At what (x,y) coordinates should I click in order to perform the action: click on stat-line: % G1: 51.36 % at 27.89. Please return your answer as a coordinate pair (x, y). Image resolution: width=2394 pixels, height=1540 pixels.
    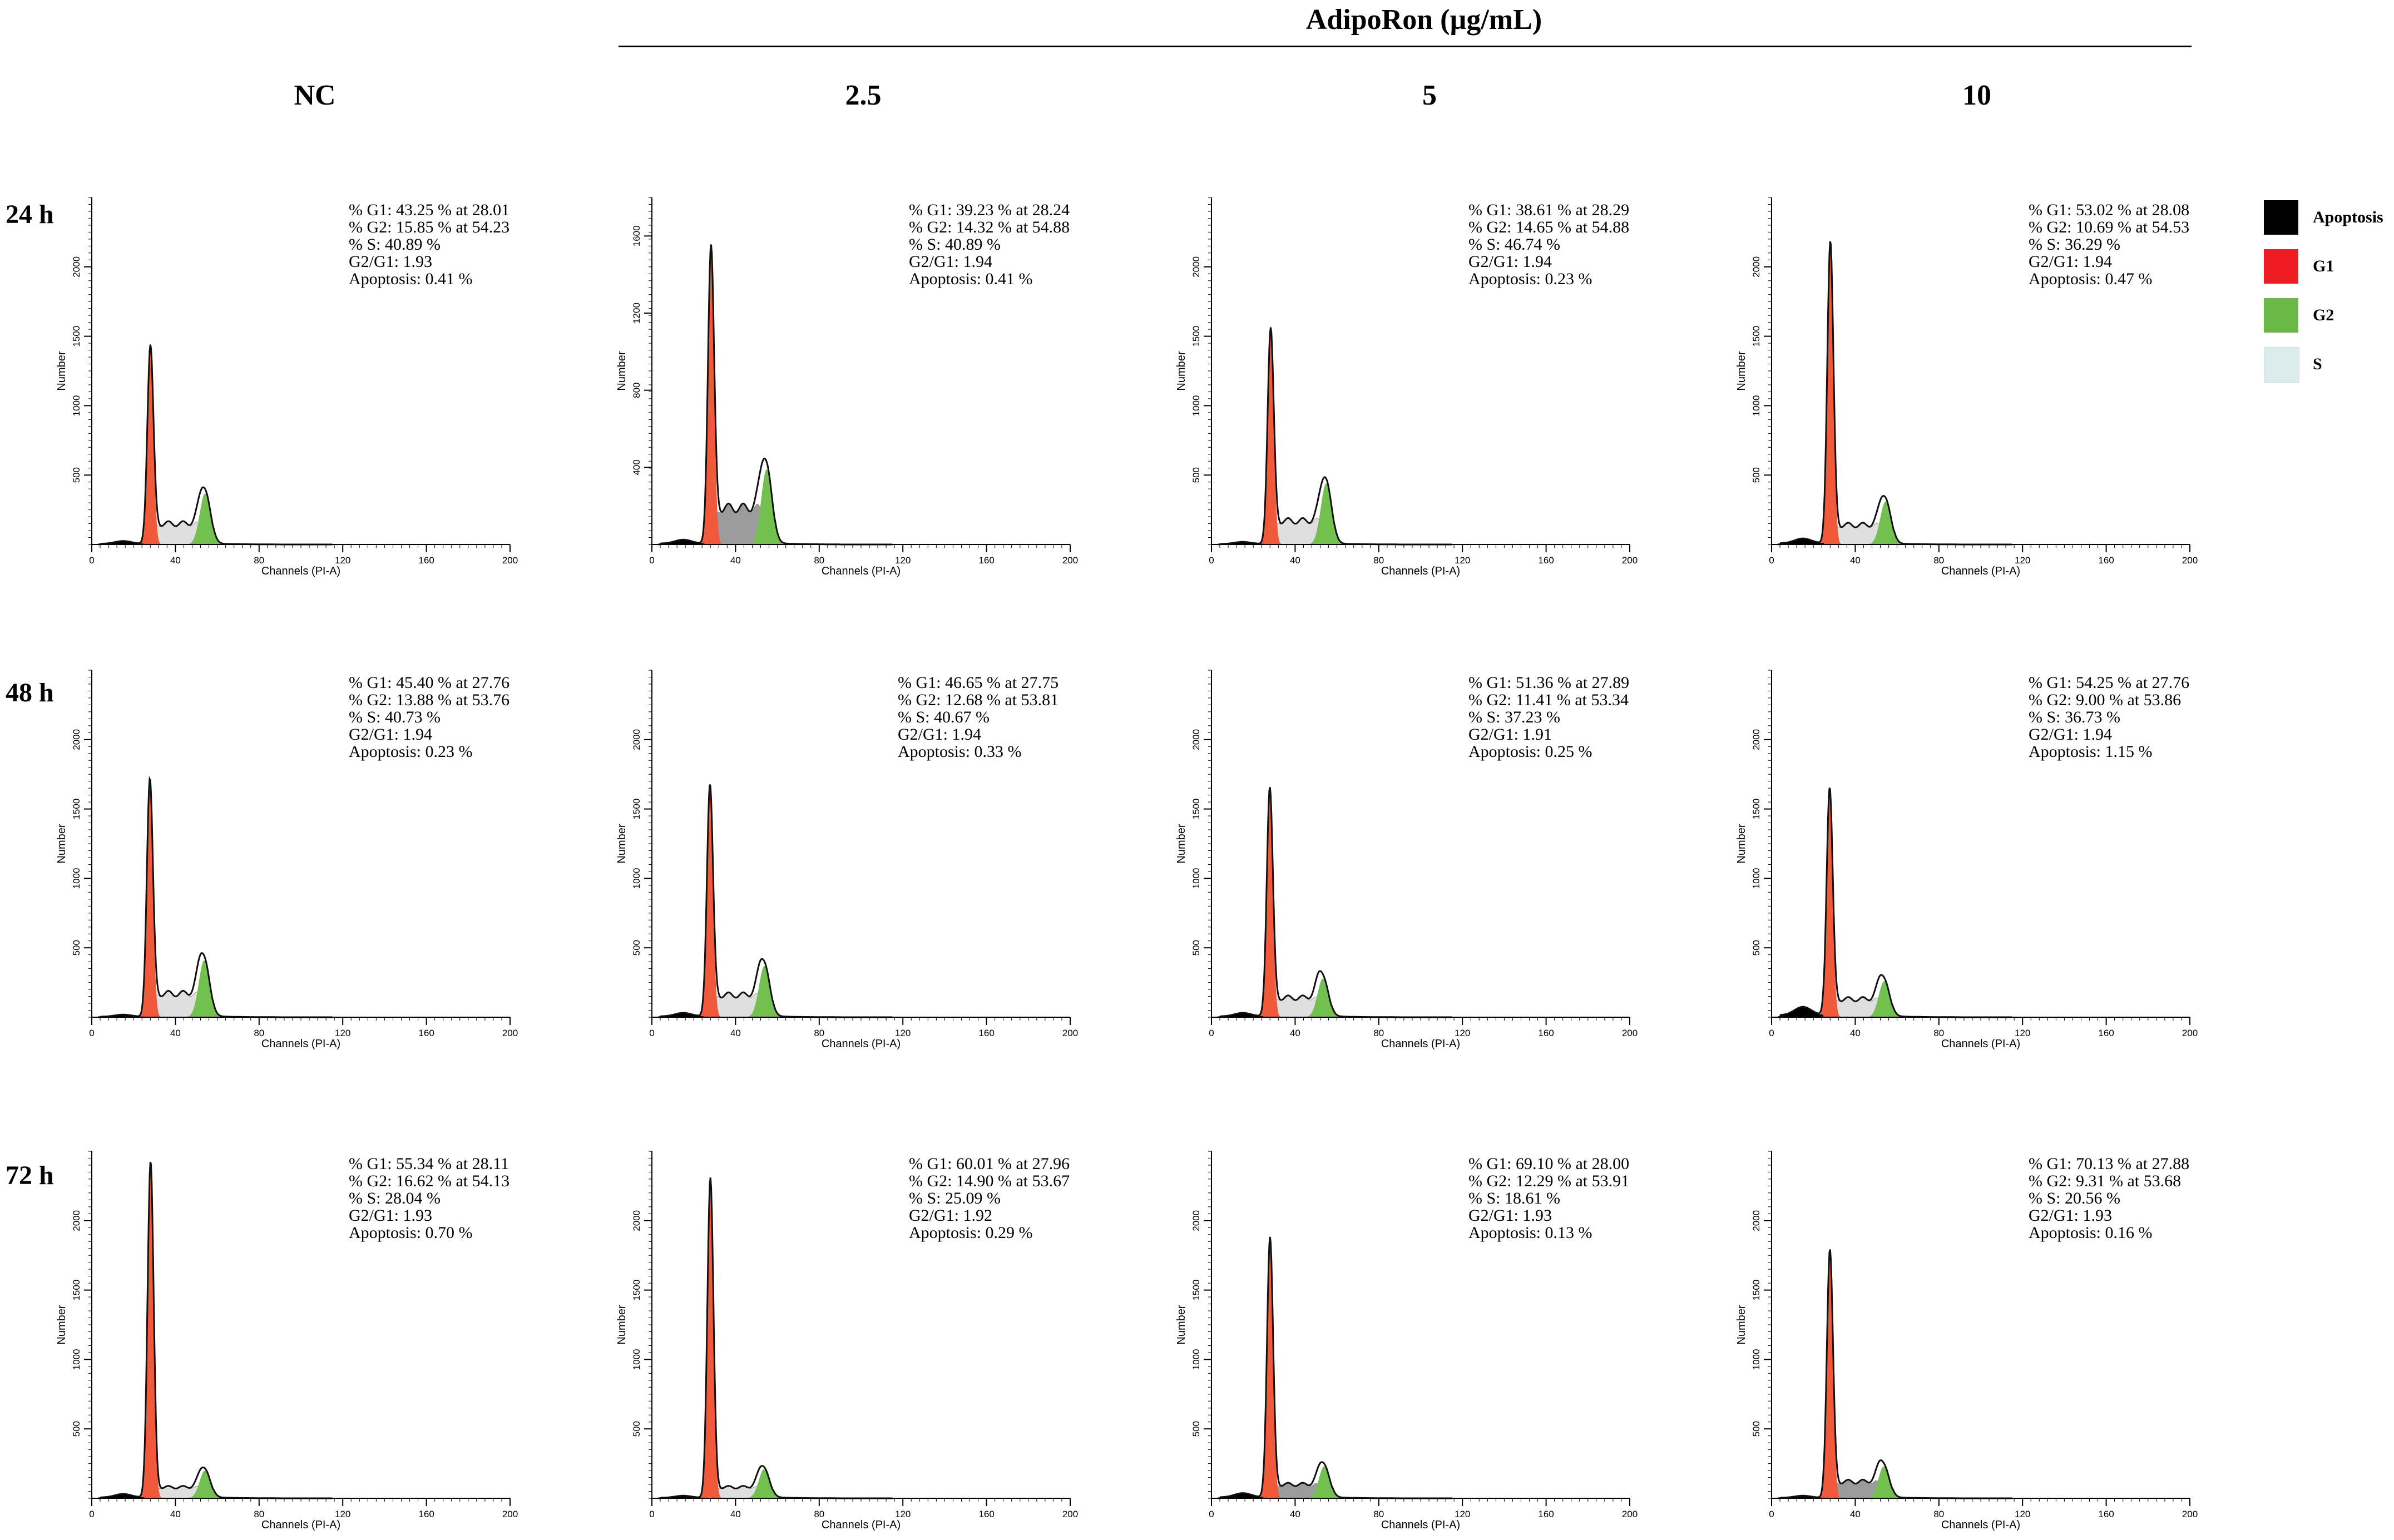
    Looking at the image, I should click on (1548, 683).